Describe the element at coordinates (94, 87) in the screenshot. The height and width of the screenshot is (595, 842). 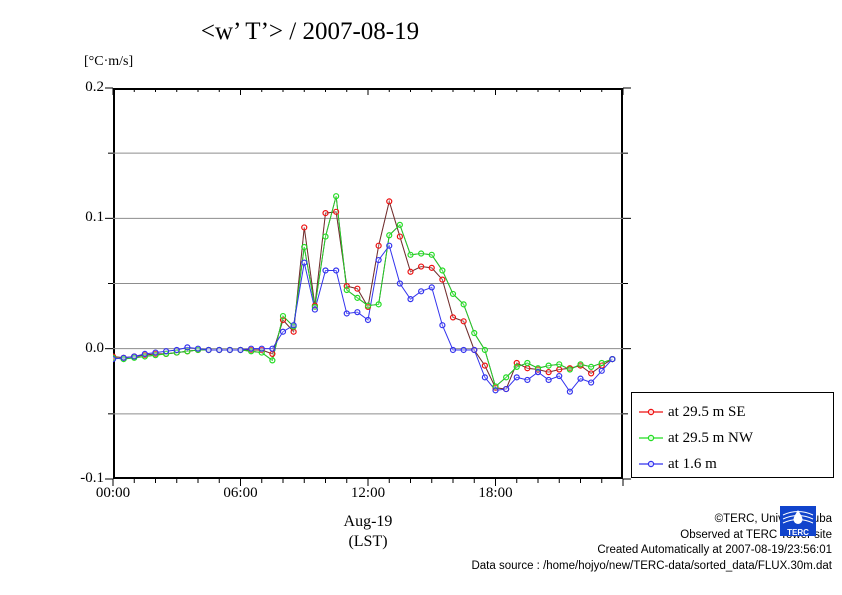
I see `y-tick-label: 0.2` at that location.